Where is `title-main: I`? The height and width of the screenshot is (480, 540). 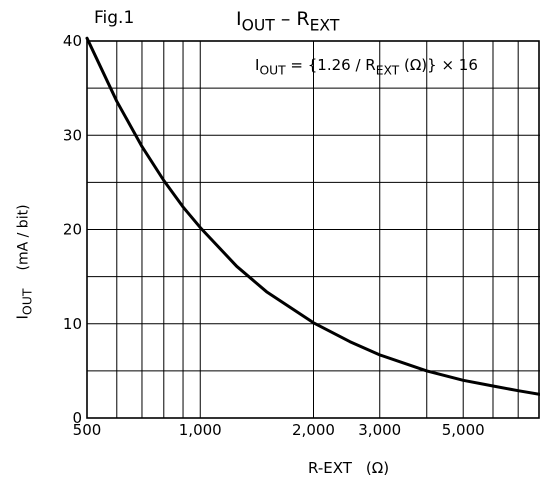 title-main: I is located at coordinates (239, 19).